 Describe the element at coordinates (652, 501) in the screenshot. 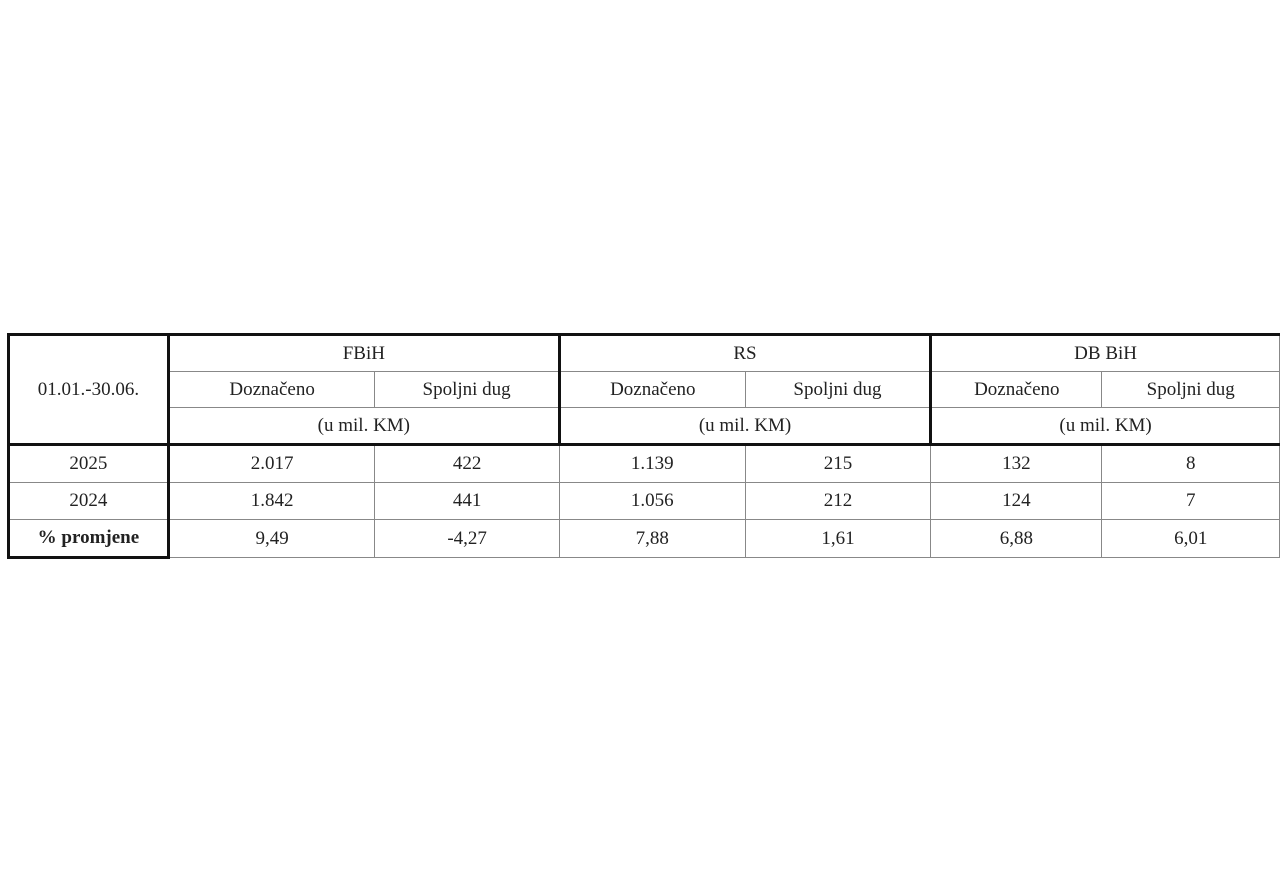

I see `cell: 1.056` at that location.